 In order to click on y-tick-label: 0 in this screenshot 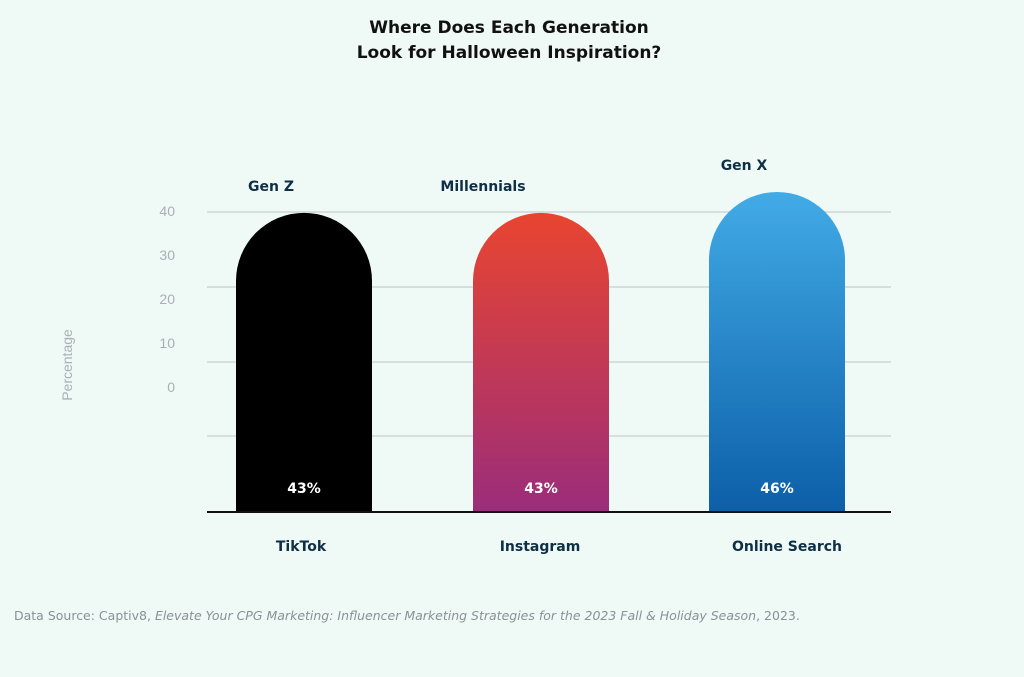, I will do `click(171, 387)`.